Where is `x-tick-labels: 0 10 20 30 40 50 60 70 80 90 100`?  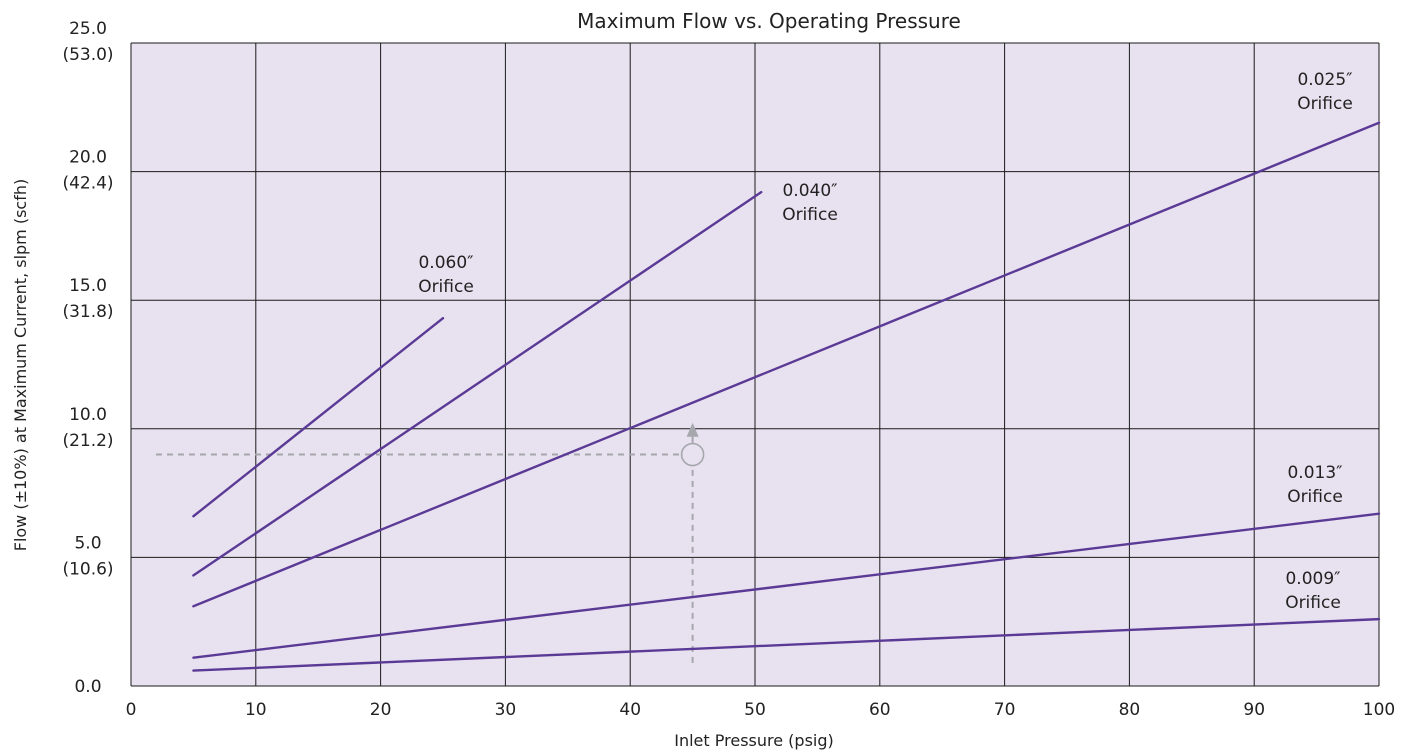 x-tick-labels: 0 10 20 30 40 50 60 70 80 90 100 is located at coordinates (761, 710).